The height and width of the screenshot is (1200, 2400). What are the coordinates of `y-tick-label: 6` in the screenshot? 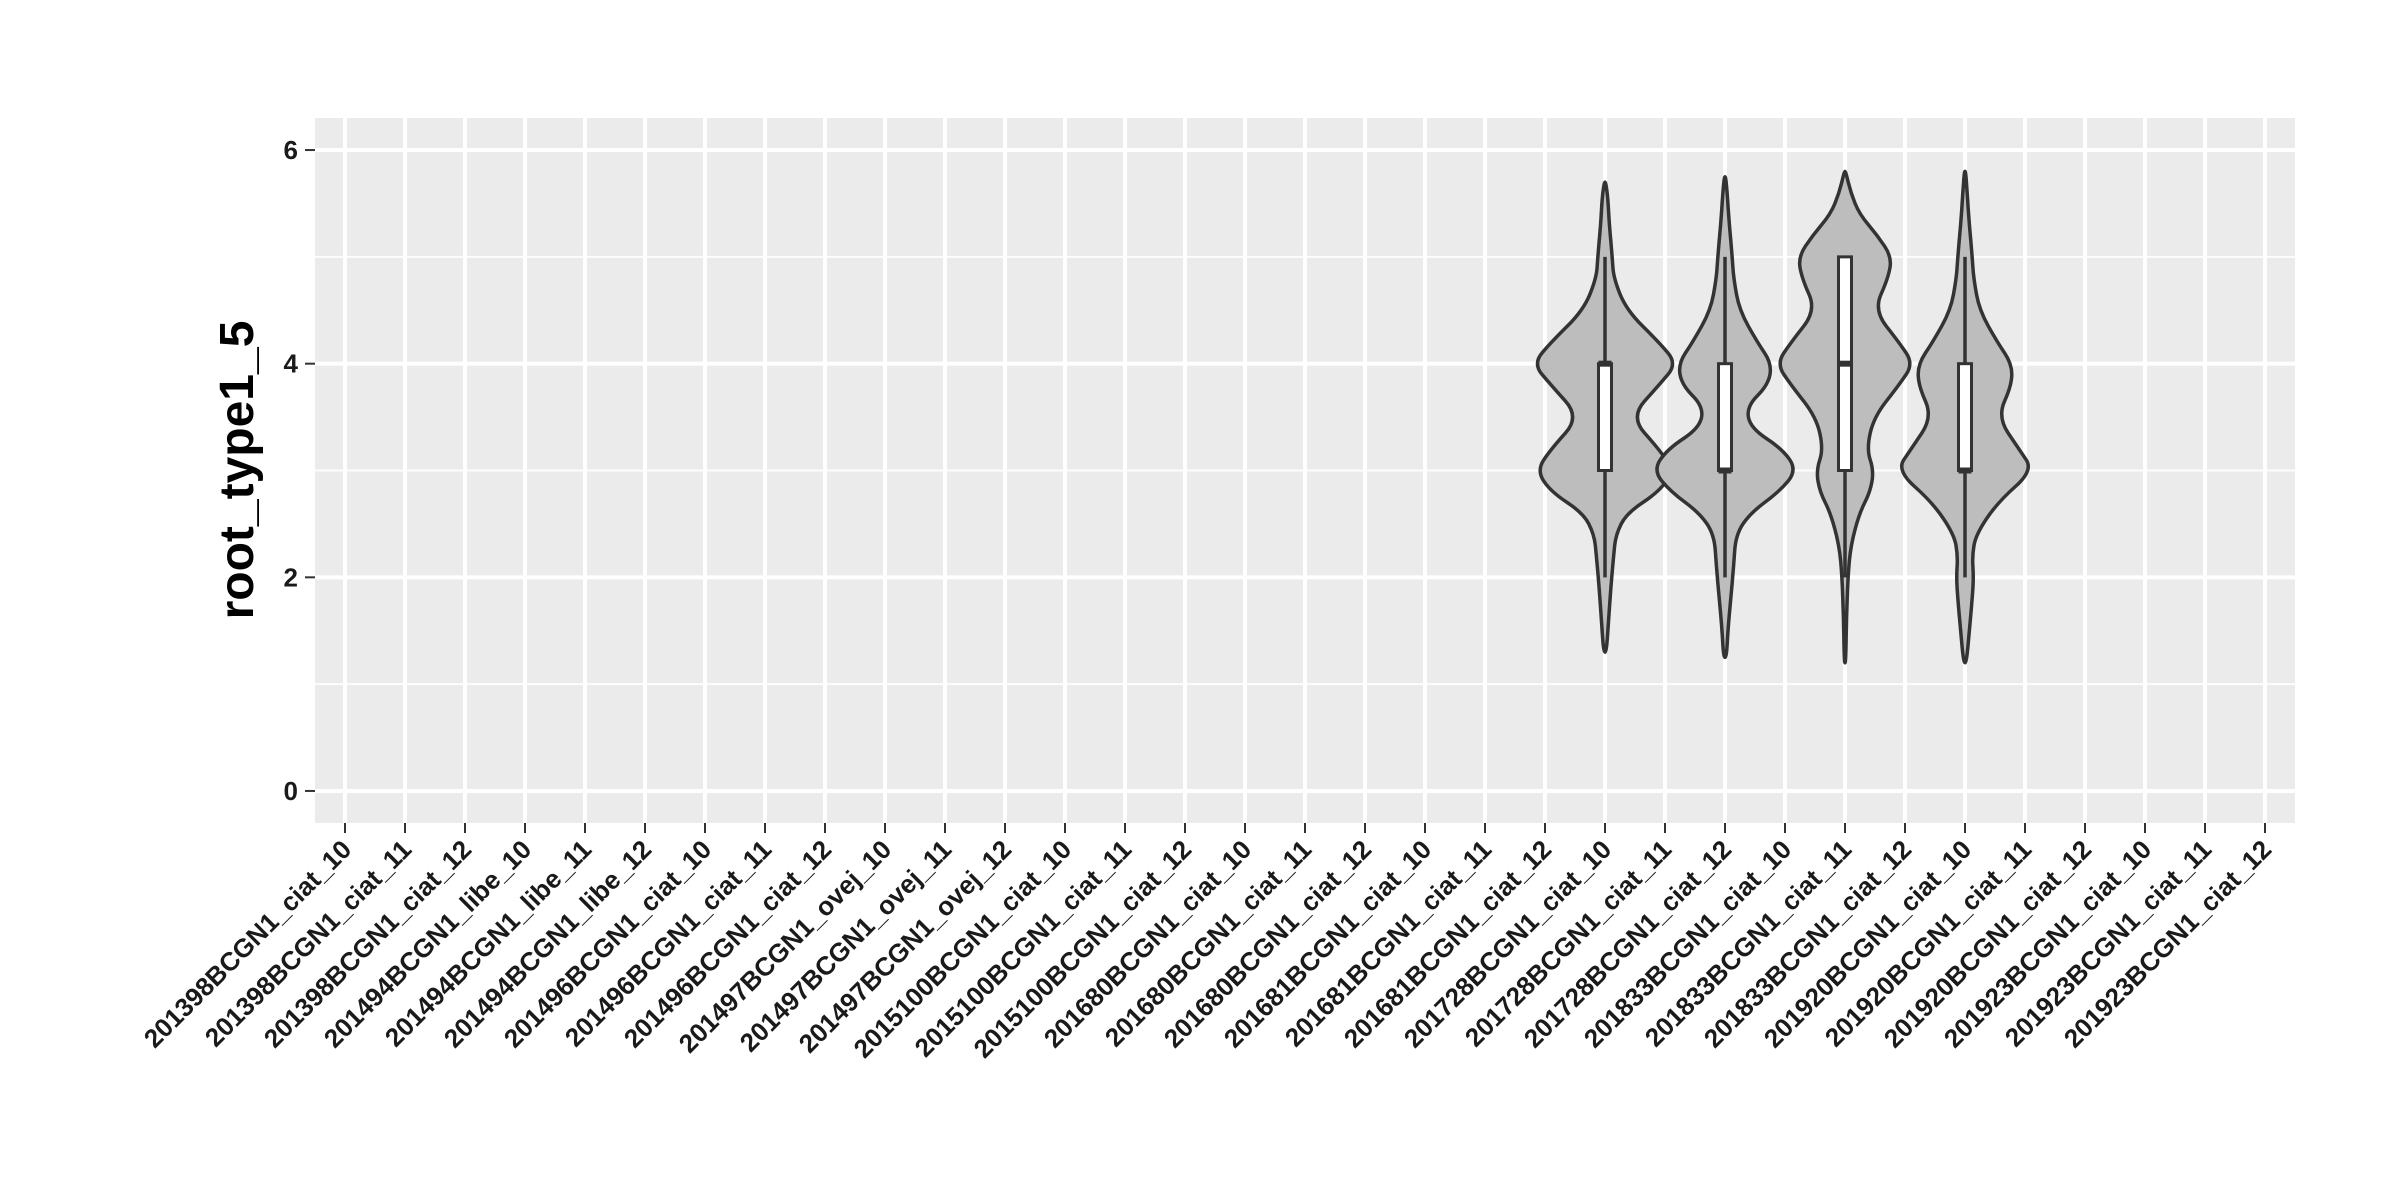 It's located at (291, 150).